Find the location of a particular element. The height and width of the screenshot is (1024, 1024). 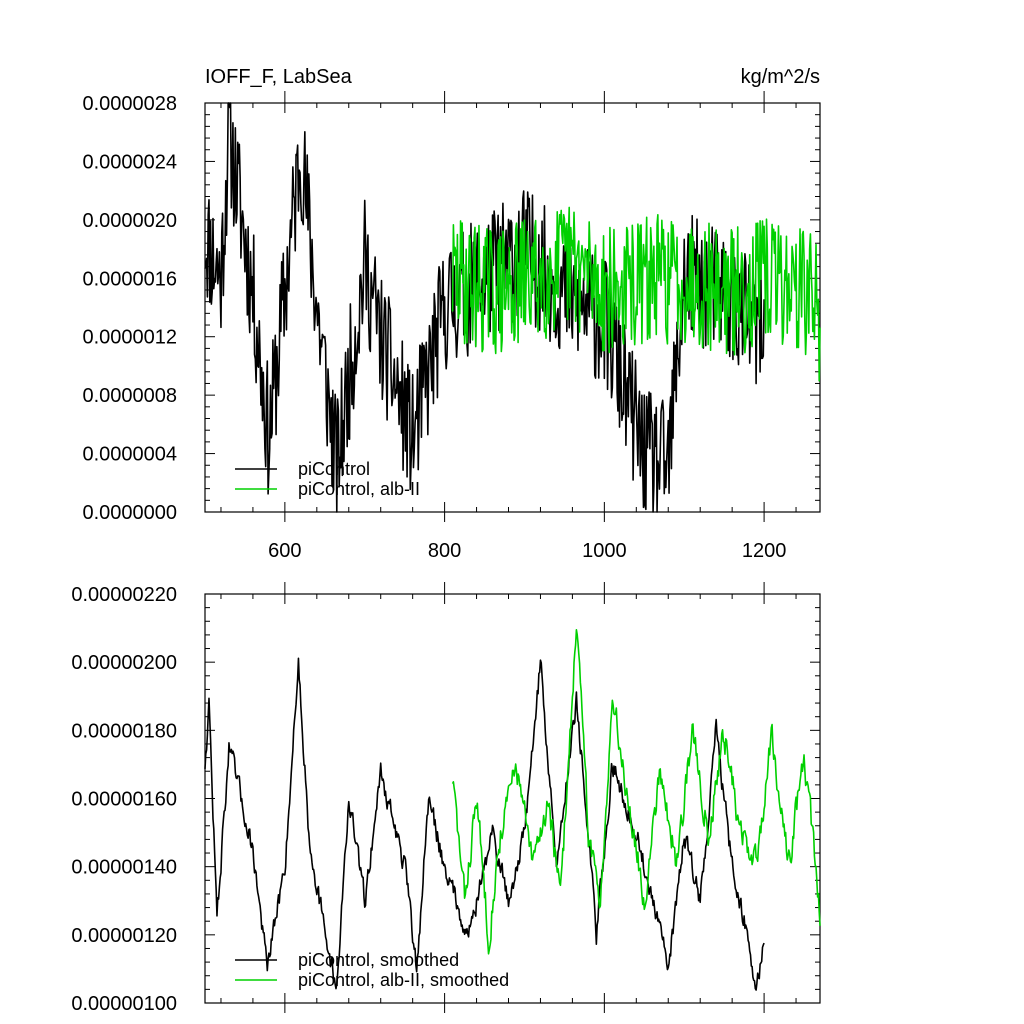

legend-label-picontrol-alb-ii: piControl, alb-II is located at coordinates (359, 489).